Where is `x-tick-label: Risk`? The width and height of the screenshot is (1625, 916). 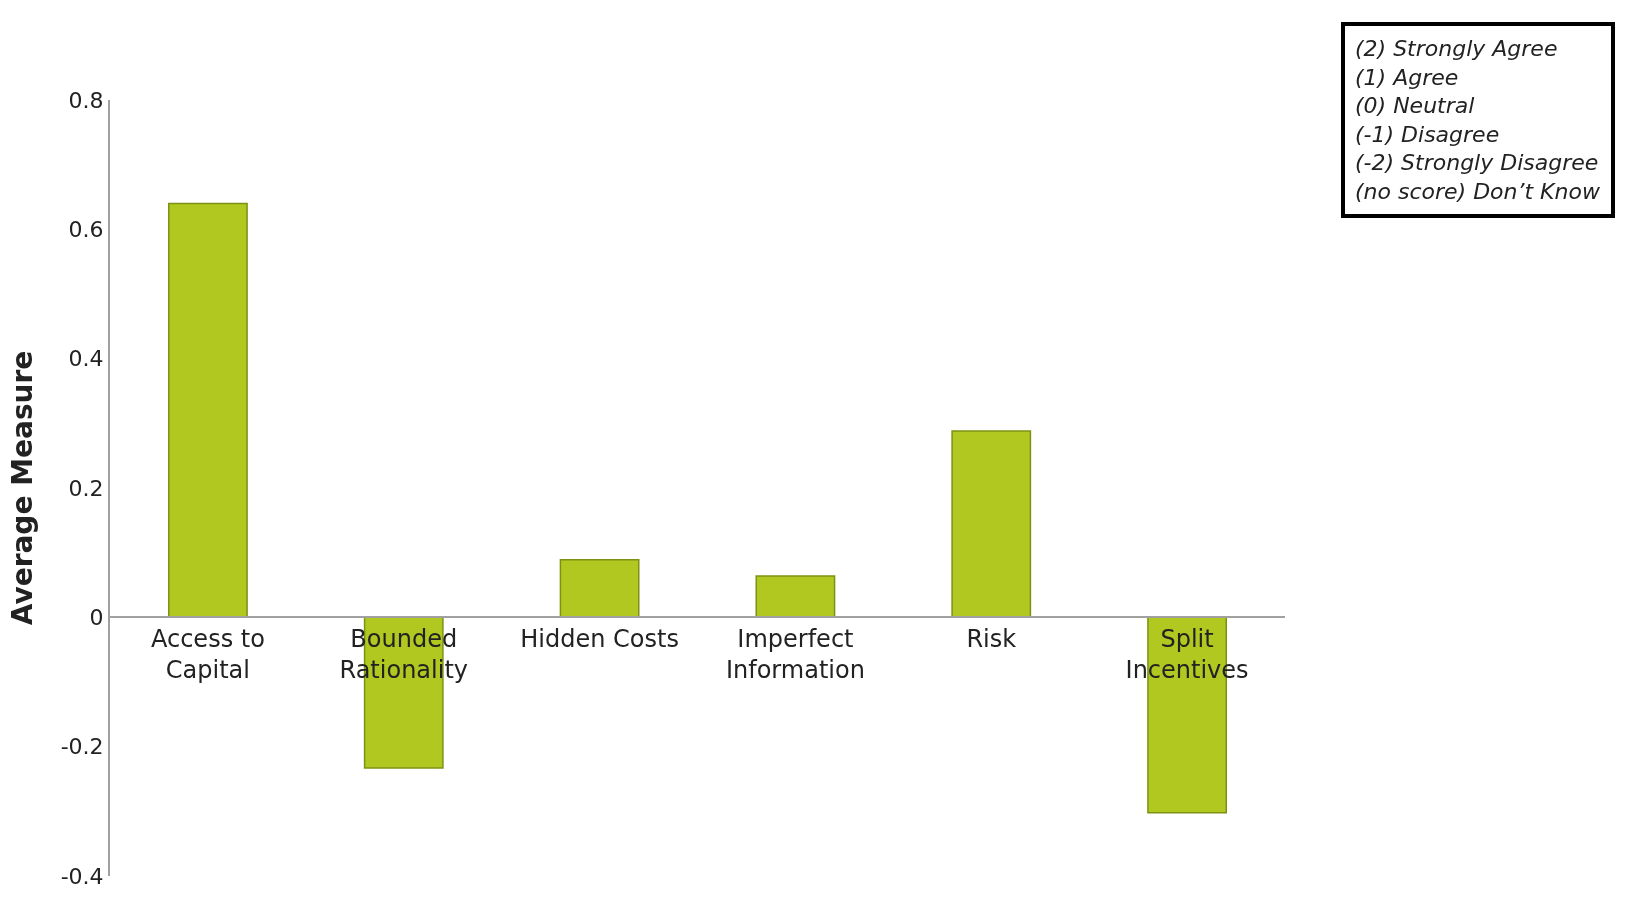
x-tick-label: Risk is located at coordinates (991, 639).